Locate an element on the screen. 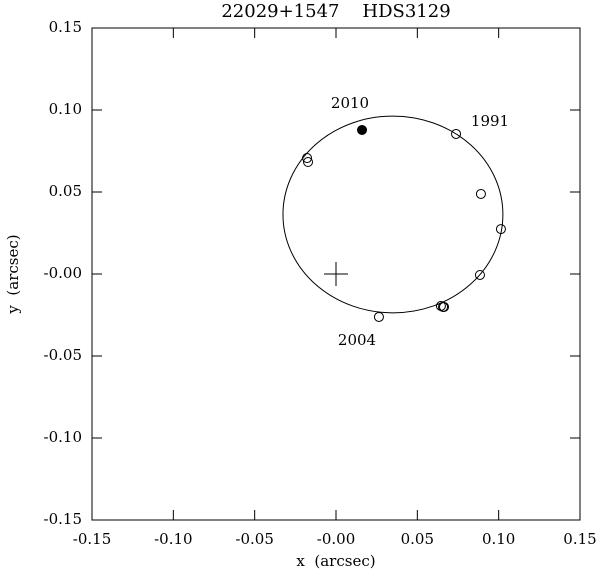  x-tick-label: 0.10 is located at coordinates (498, 539).